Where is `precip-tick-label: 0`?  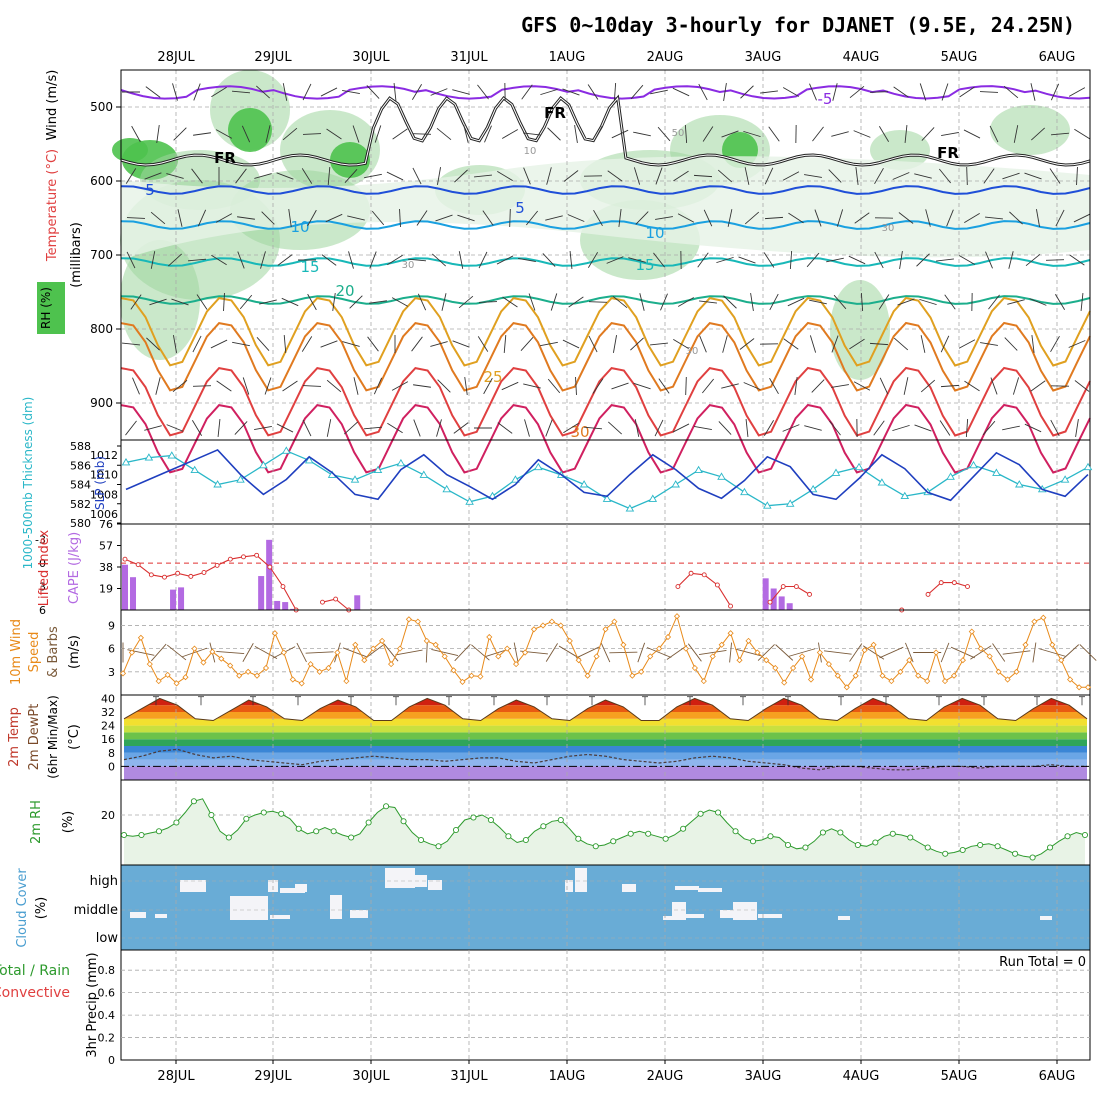
precip-tick-label: 0 is located at coordinates (111, 1060).